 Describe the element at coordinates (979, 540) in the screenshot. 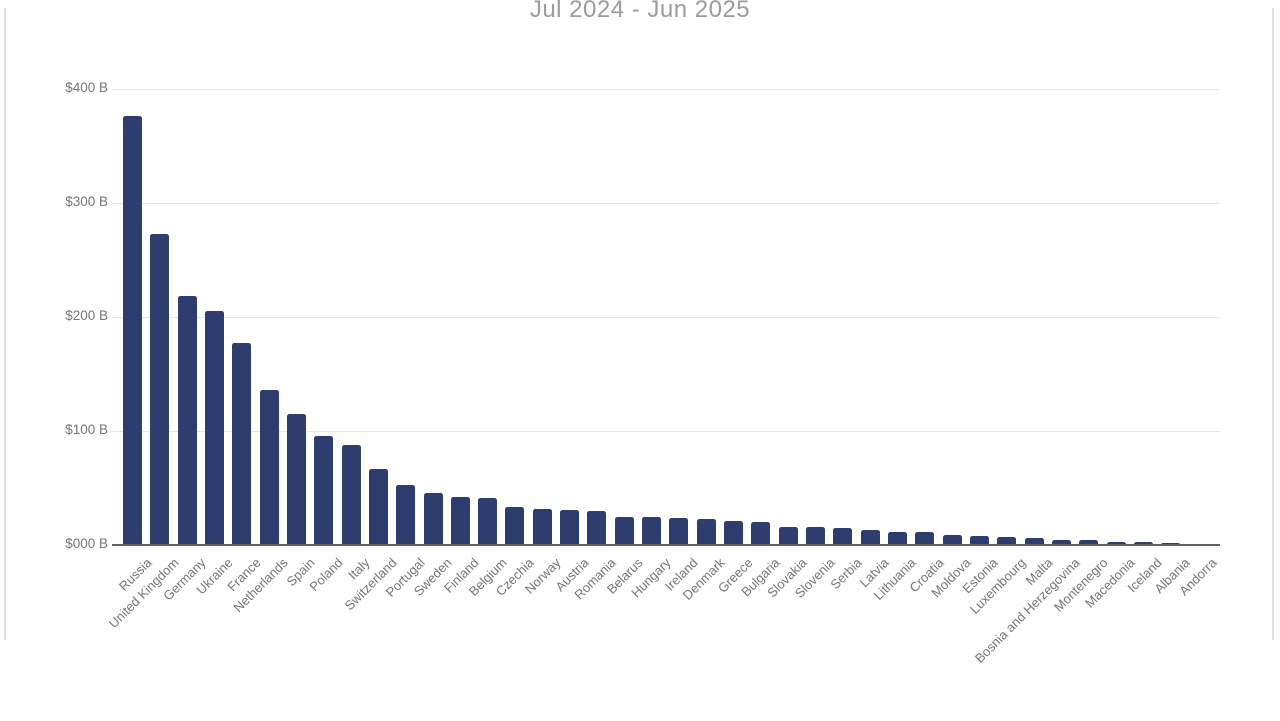

I see `bar-estonia` at that location.